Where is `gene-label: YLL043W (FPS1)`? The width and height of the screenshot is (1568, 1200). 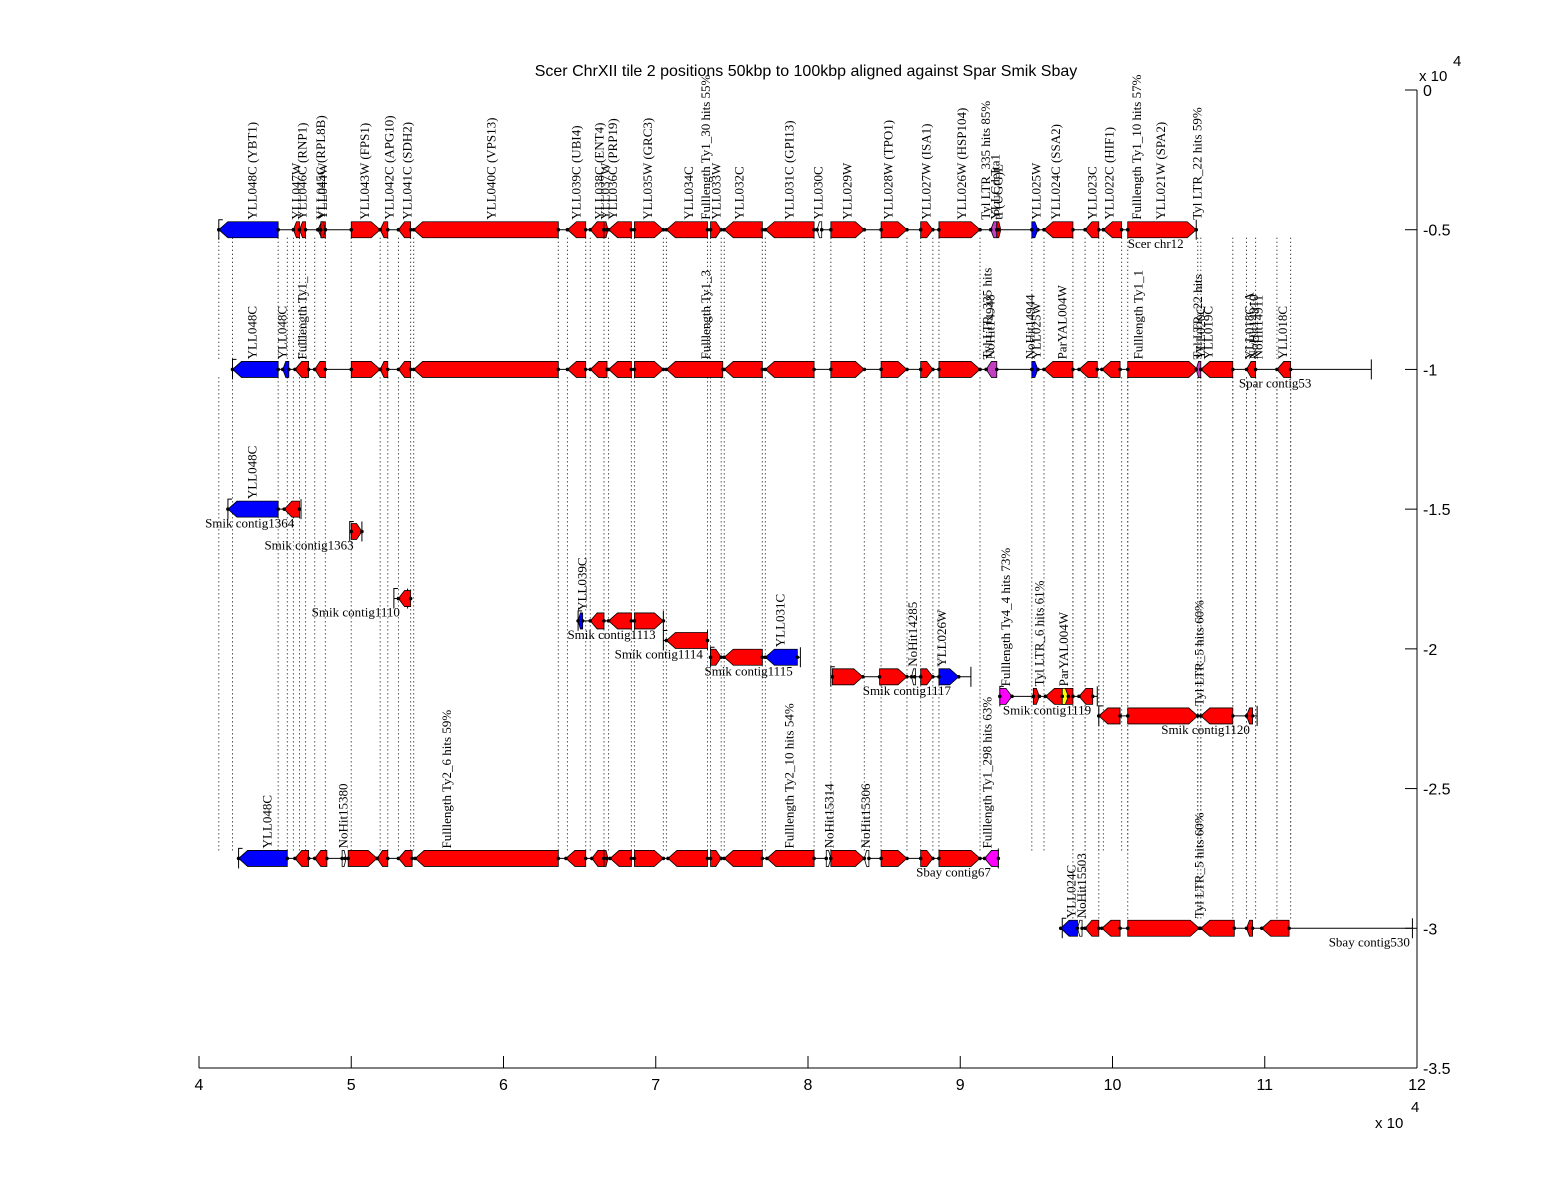 gene-label: YLL043W (FPS1) is located at coordinates (364, 171).